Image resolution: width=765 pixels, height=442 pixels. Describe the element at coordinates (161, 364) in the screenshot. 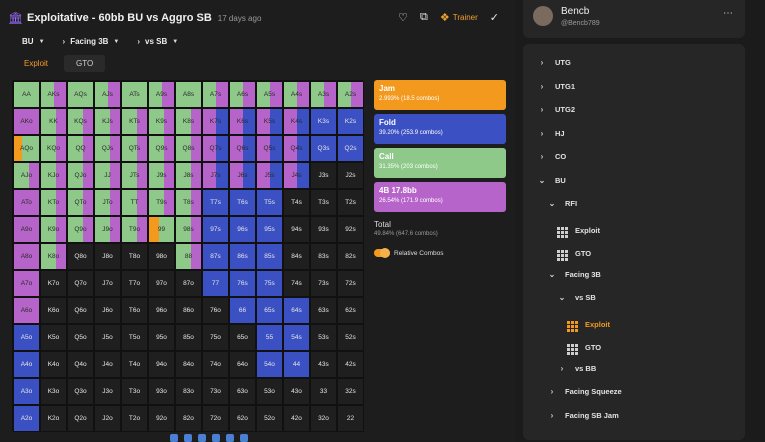

I see `hand-cell: 94o` at that location.